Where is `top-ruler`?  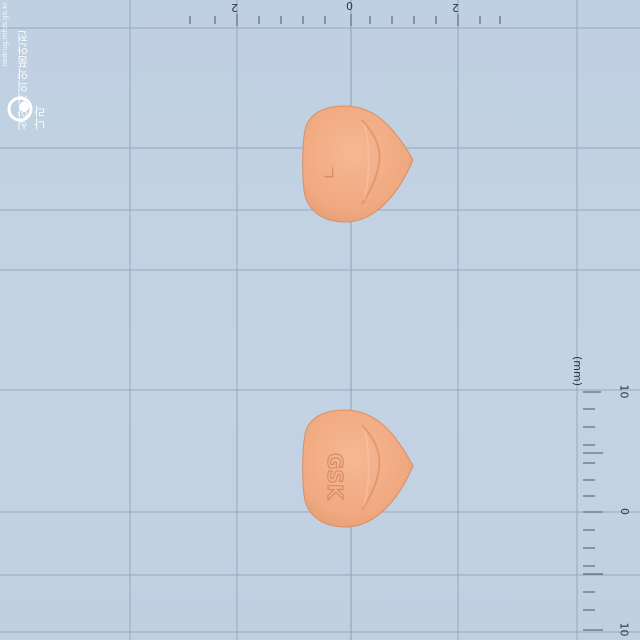 top-ruler is located at coordinates (345, 20).